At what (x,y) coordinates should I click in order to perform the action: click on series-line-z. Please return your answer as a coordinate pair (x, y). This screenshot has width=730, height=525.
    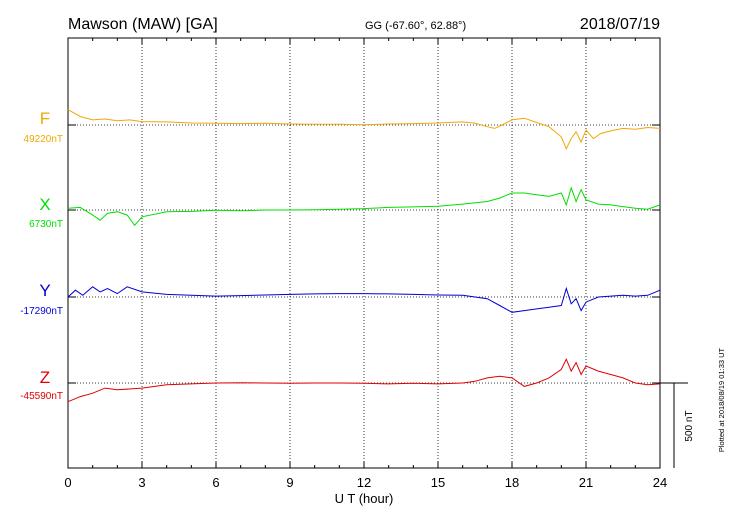
    Looking at the image, I should click on (364, 380).